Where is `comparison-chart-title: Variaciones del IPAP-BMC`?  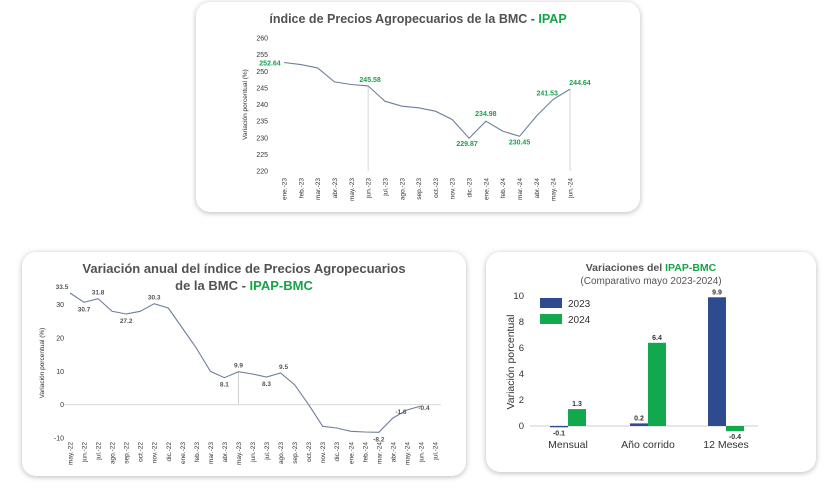 comparison-chart-title: Variaciones del IPAP-BMC is located at coordinates (651, 268).